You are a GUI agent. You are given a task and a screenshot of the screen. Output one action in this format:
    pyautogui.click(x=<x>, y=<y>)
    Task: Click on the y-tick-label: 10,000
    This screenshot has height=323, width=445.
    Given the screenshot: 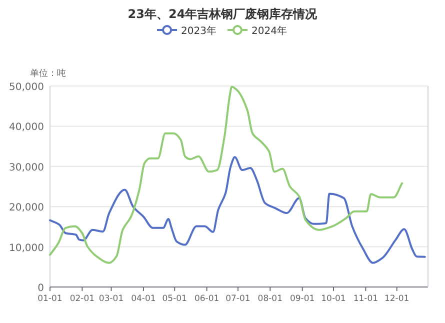 What is the action you would take?
    pyautogui.click(x=26, y=248)
    